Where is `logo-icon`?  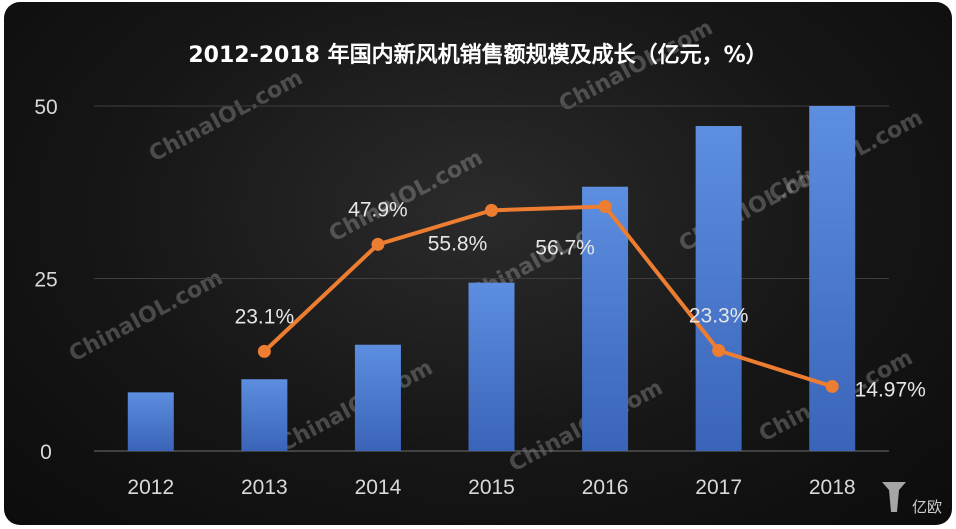
logo-icon is located at coordinates (894, 497).